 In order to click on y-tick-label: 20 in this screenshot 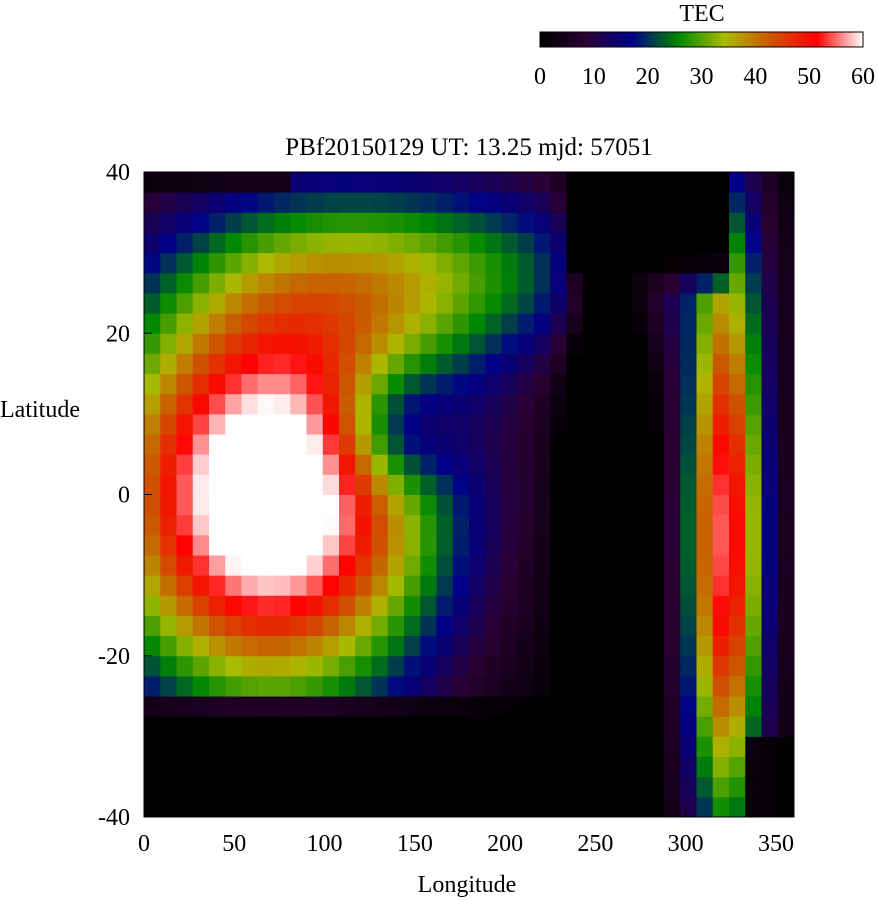, I will do `click(118, 334)`.